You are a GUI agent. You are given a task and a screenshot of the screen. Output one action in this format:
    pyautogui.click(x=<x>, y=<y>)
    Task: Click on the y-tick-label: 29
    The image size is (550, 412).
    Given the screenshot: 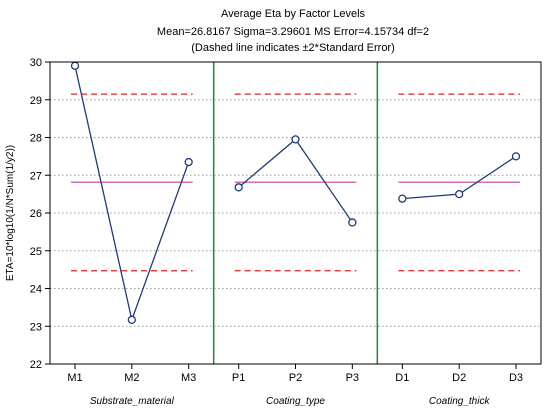 What is the action you would take?
    pyautogui.click(x=36, y=101)
    